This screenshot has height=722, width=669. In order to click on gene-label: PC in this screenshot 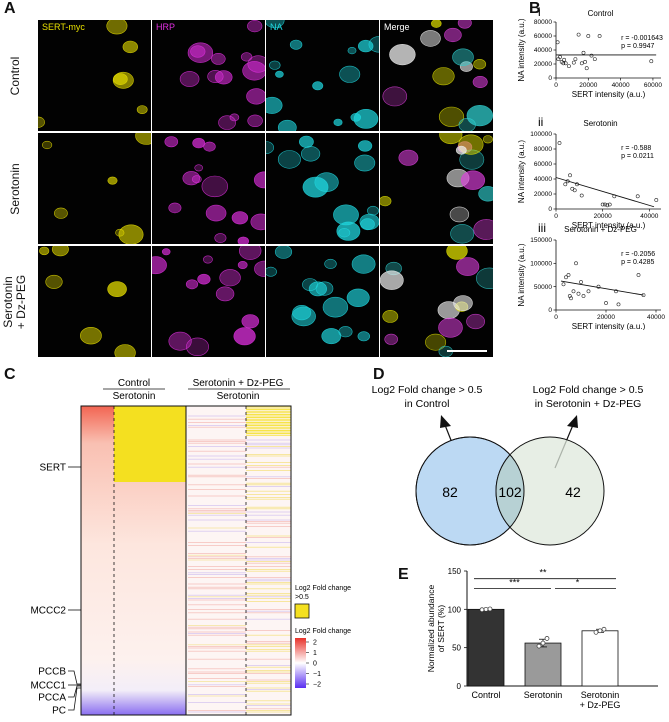, I will do `click(59, 711)`.